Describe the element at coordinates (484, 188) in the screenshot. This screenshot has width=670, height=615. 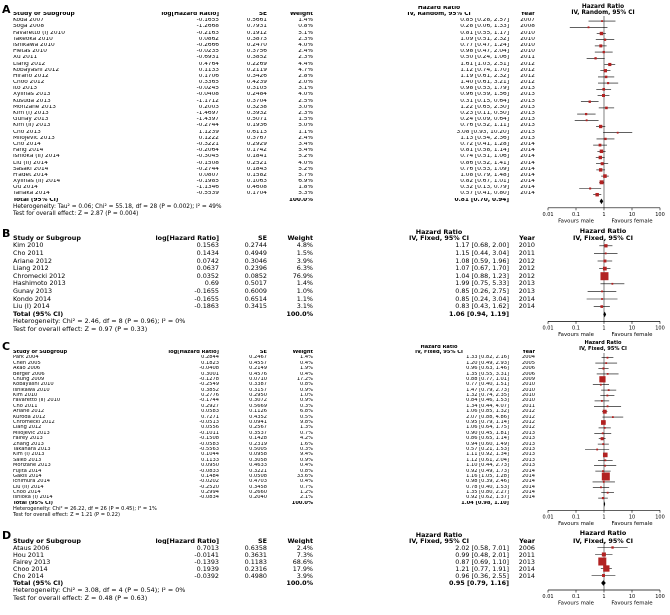
I see `ci-value: 0.32 [0.13, 0.79]` at that location.